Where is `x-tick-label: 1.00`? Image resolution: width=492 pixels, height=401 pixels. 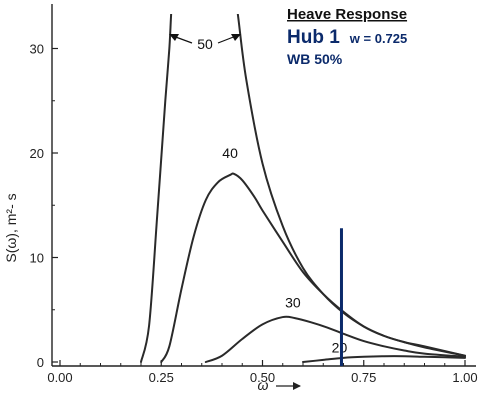
x-tick-label: 1.00 is located at coordinates (464, 377).